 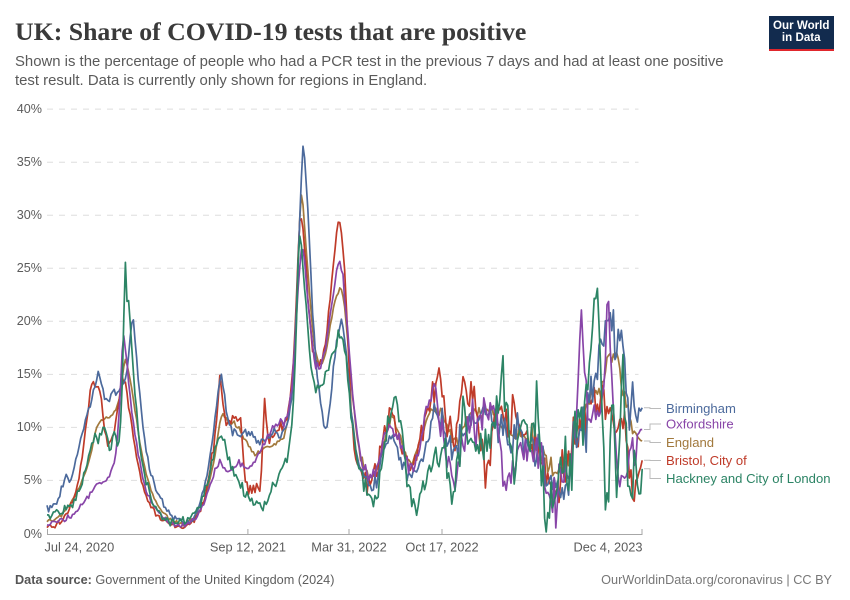 I want to click on svg-text: Dec 4, 2023, so click(x=607, y=547).